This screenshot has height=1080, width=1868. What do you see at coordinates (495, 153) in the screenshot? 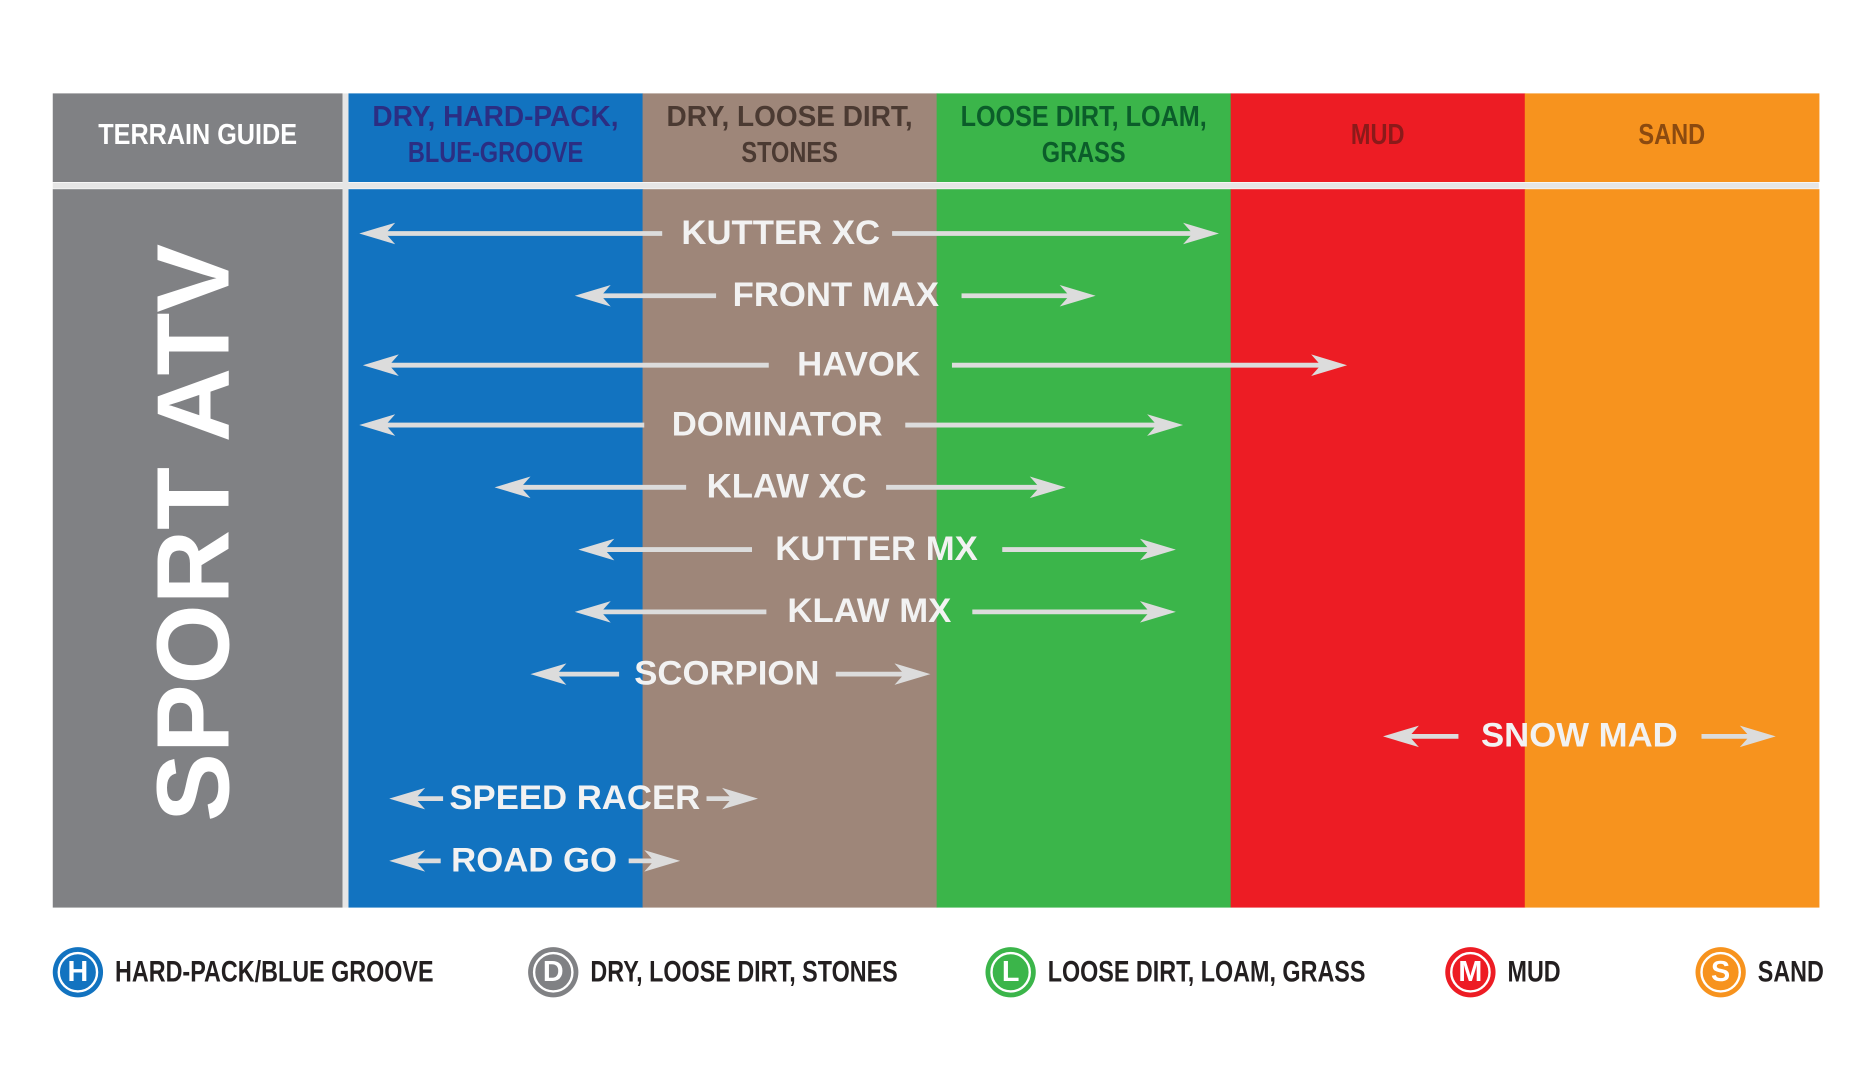
I see `column-title: BLUE-GROOVE` at bounding box center [495, 153].